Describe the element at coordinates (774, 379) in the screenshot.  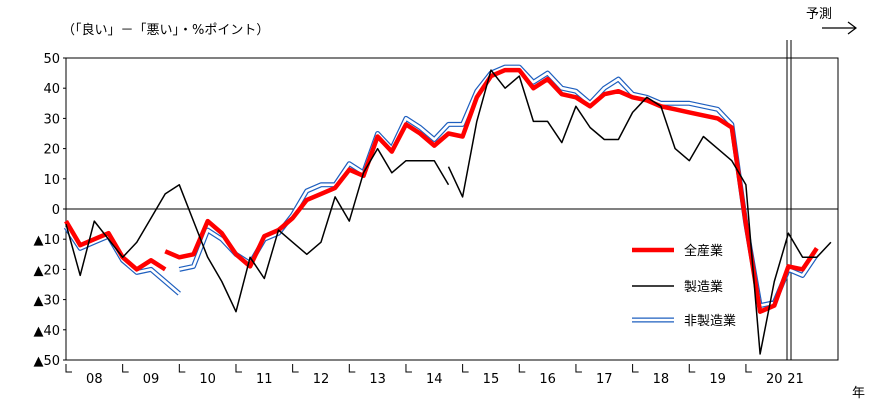
I see `x-year-label: 20` at that location.